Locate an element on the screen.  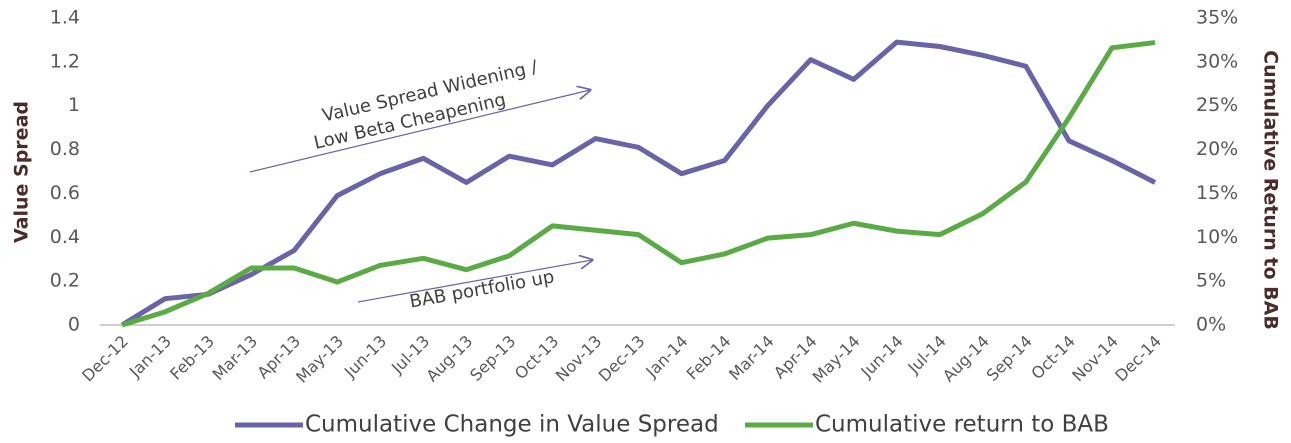
y-tick-label: 0.6 is located at coordinates (65, 193).